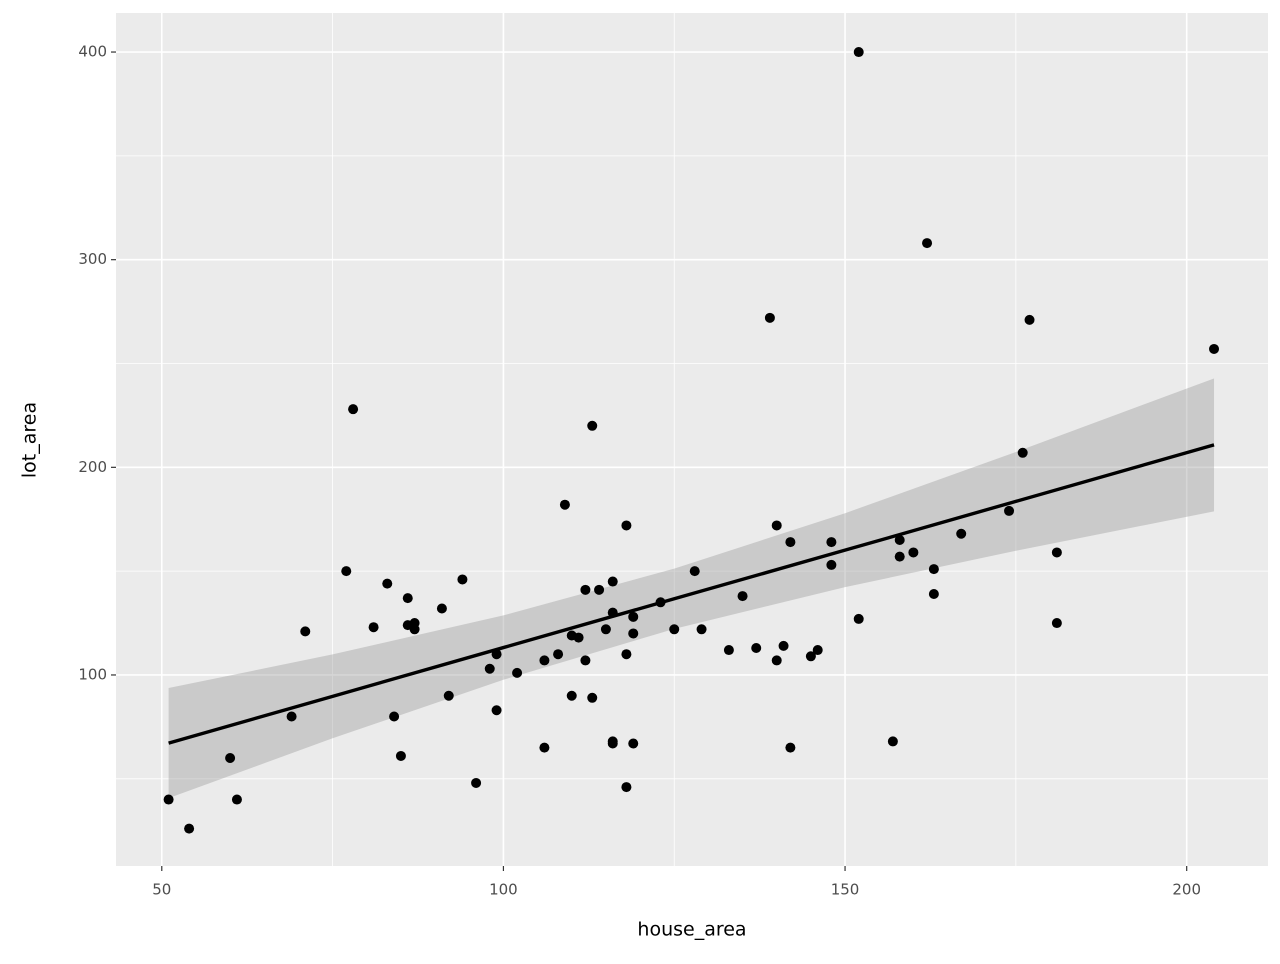 This screenshot has height=964, width=1280. I want to click on x-tick-label: 50, so click(161, 890).